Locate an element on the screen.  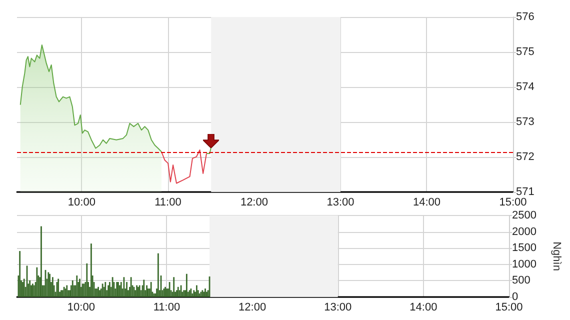
y-axis-title: Nghìn is located at coordinates (556, 256).